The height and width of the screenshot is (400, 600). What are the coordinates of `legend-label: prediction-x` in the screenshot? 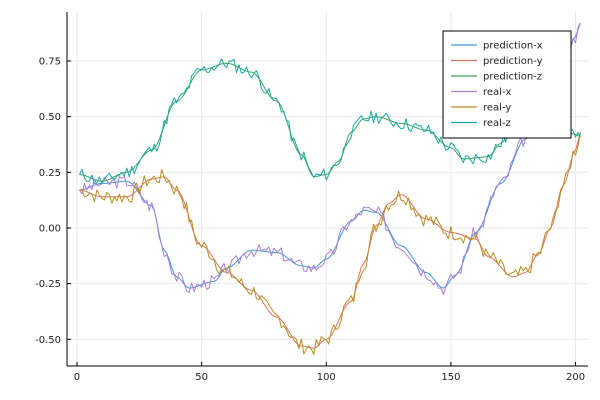 It's located at (513, 46).